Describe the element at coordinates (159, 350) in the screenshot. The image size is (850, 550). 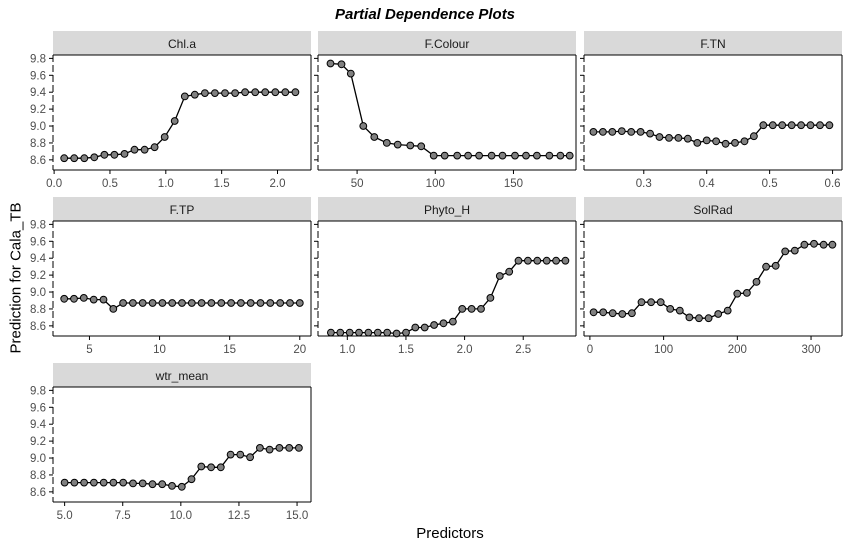
I see `x-tick-label: 10` at that location.